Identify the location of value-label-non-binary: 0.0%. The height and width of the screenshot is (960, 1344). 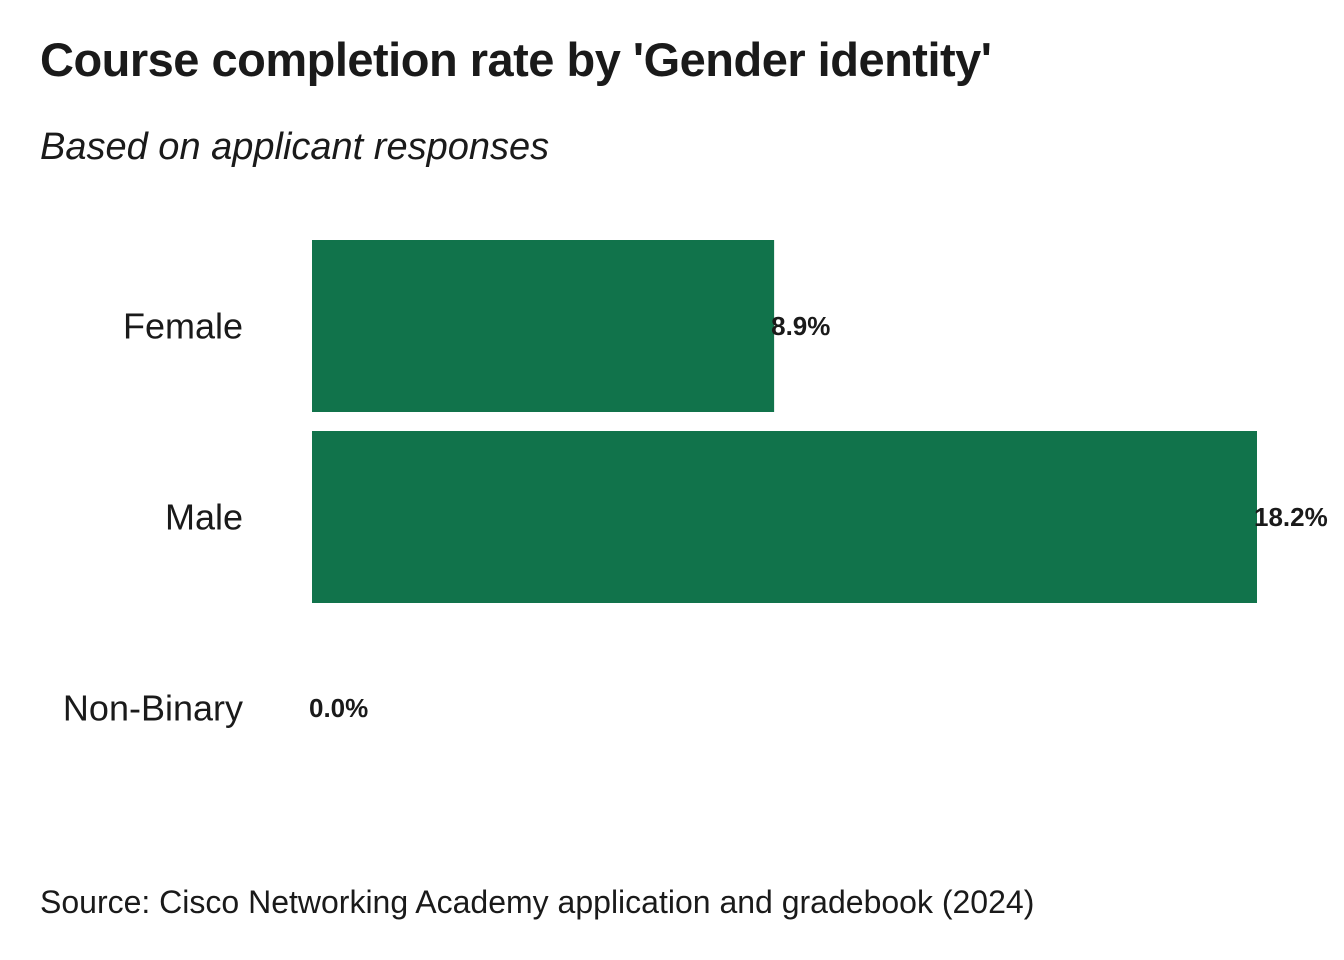
(338, 708).